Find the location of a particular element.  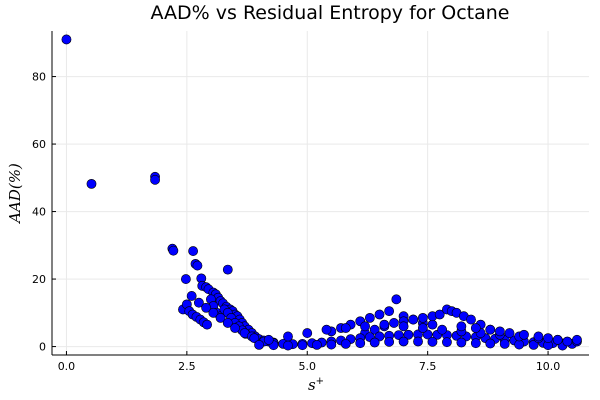

x-tick-label: 0.0 is located at coordinates (67, 366).